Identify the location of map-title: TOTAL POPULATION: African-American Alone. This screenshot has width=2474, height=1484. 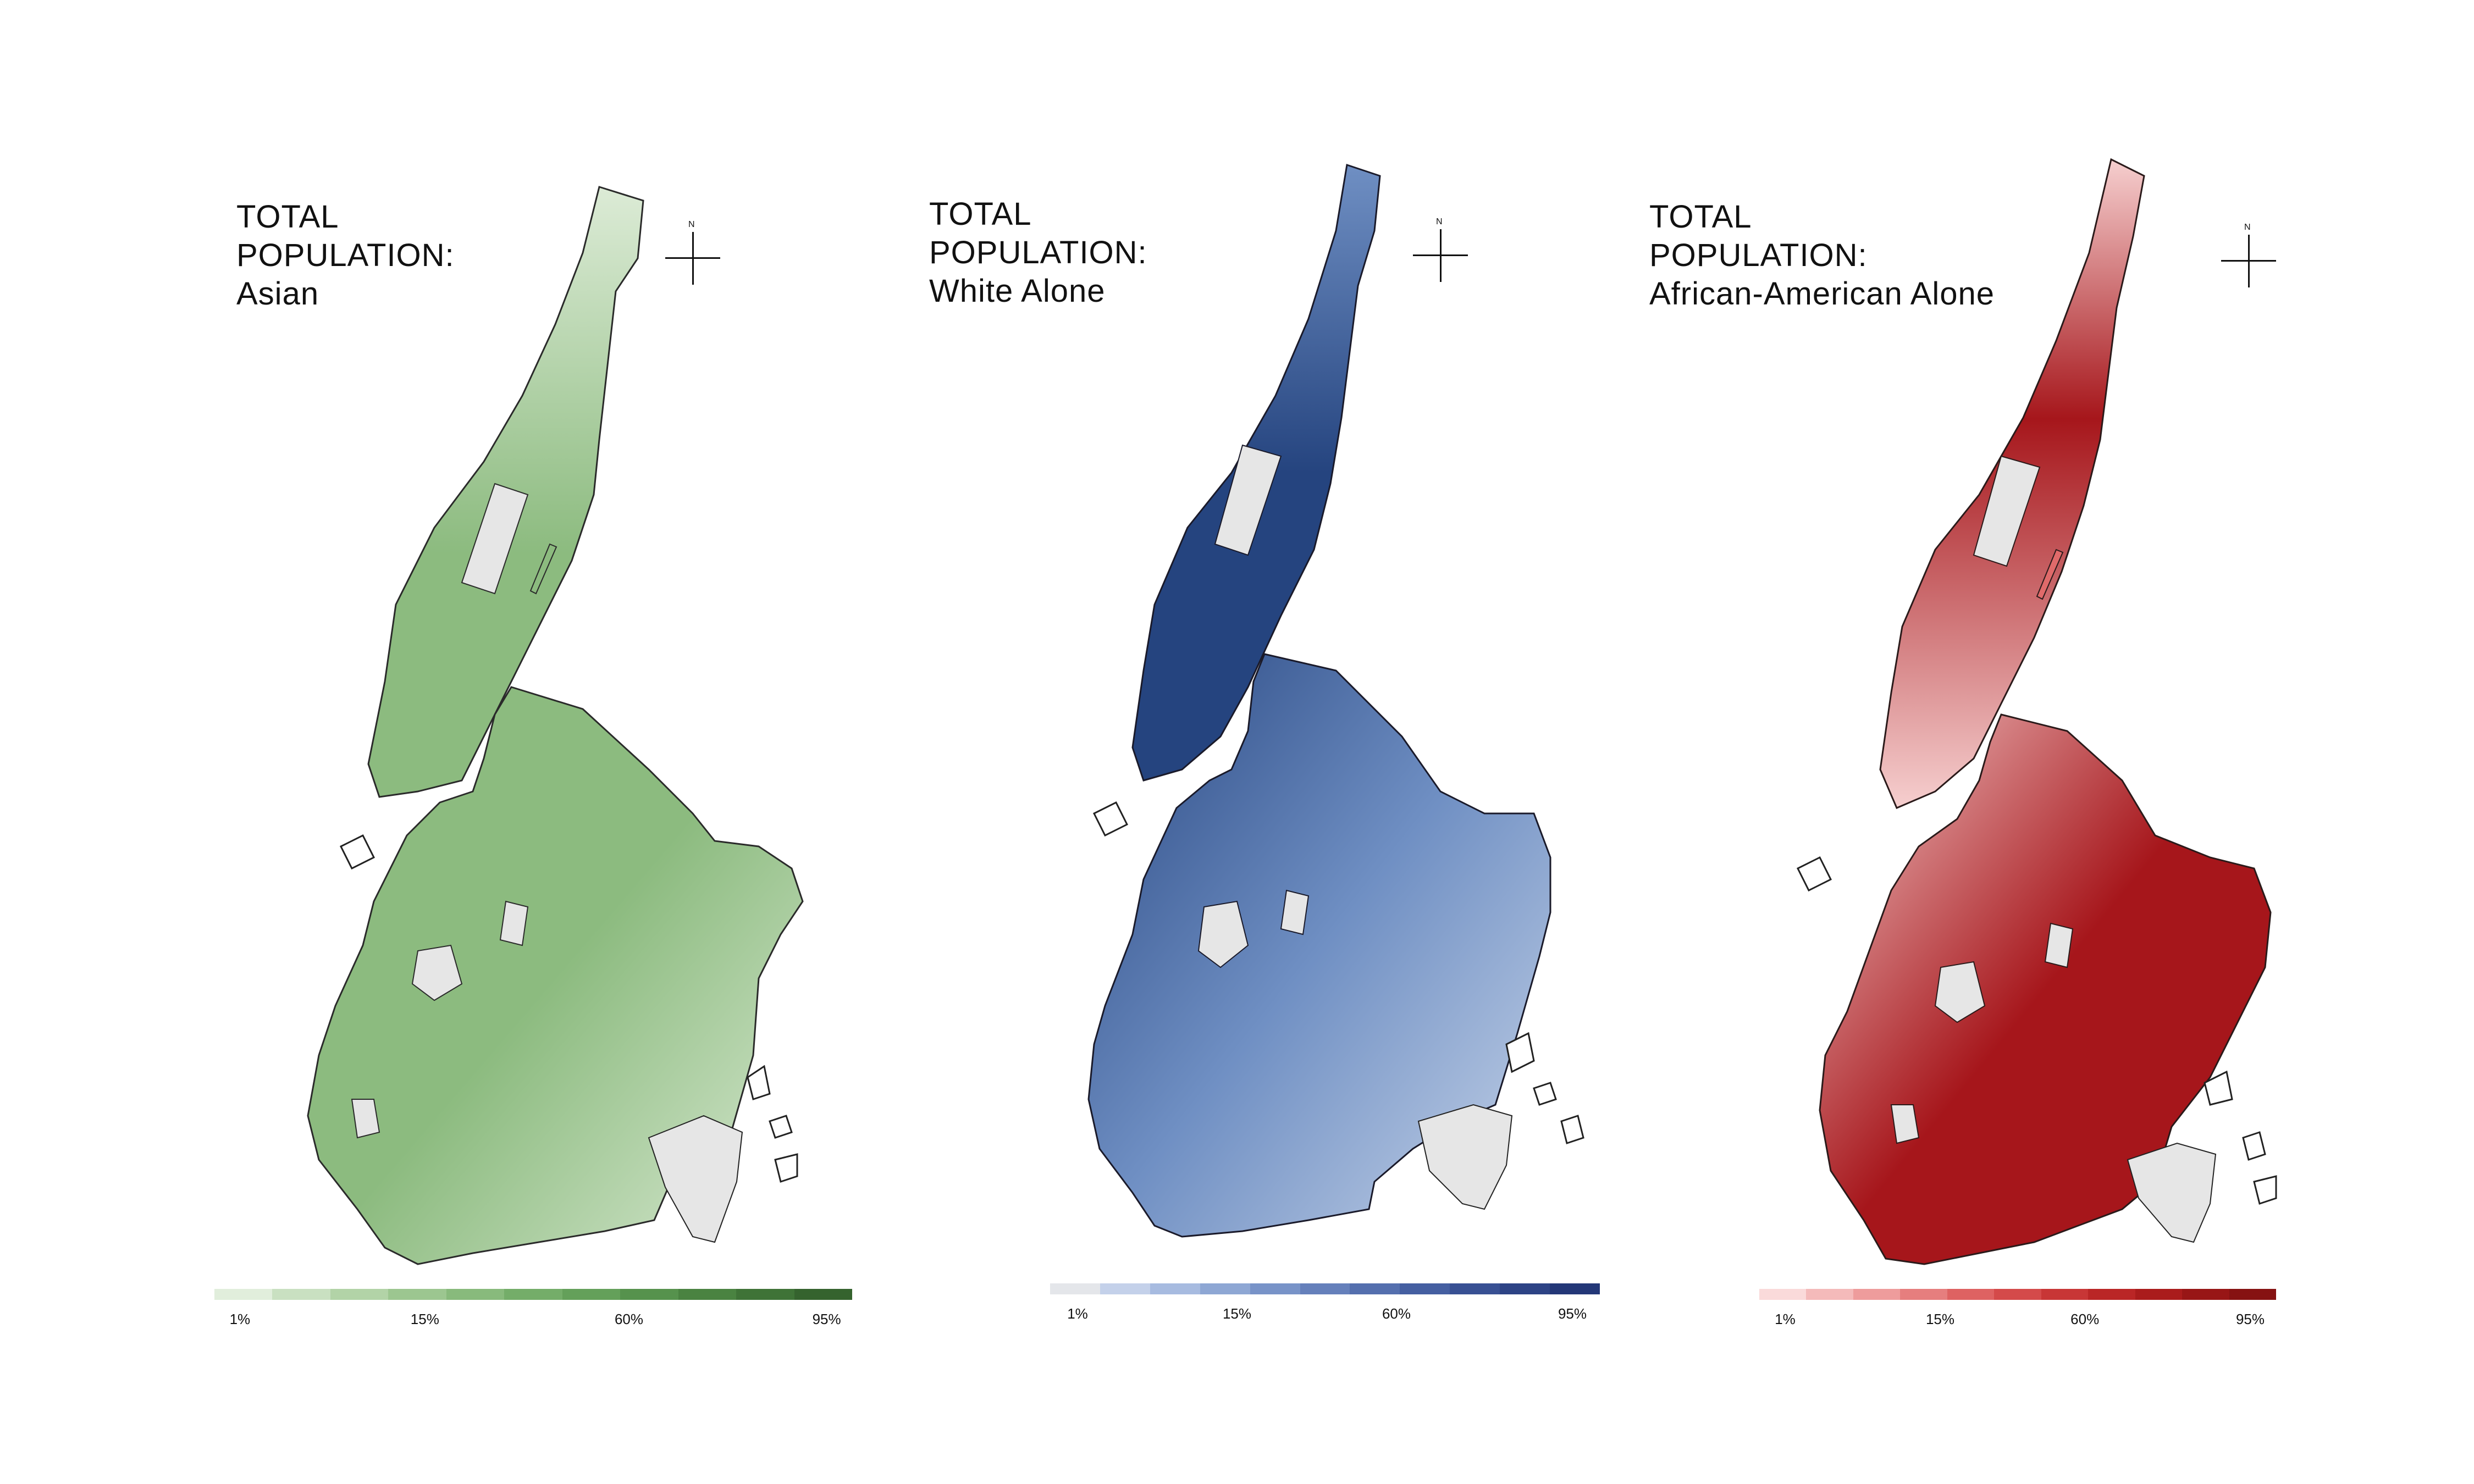
(1822, 255).